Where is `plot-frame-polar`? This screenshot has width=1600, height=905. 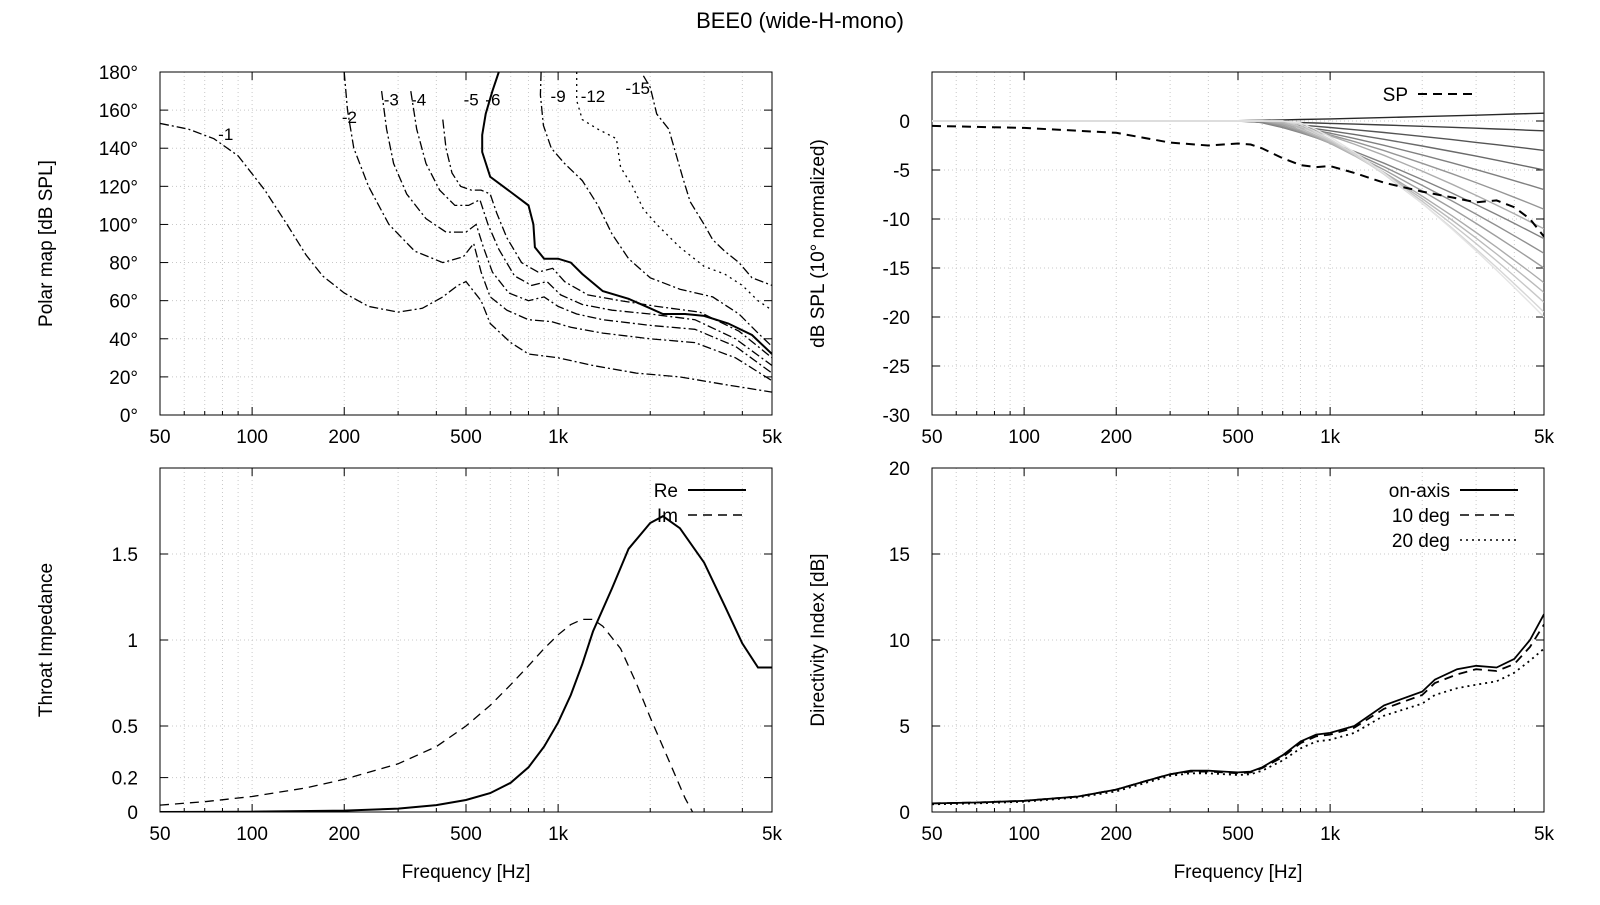
plot-frame-polar is located at coordinates (466, 243).